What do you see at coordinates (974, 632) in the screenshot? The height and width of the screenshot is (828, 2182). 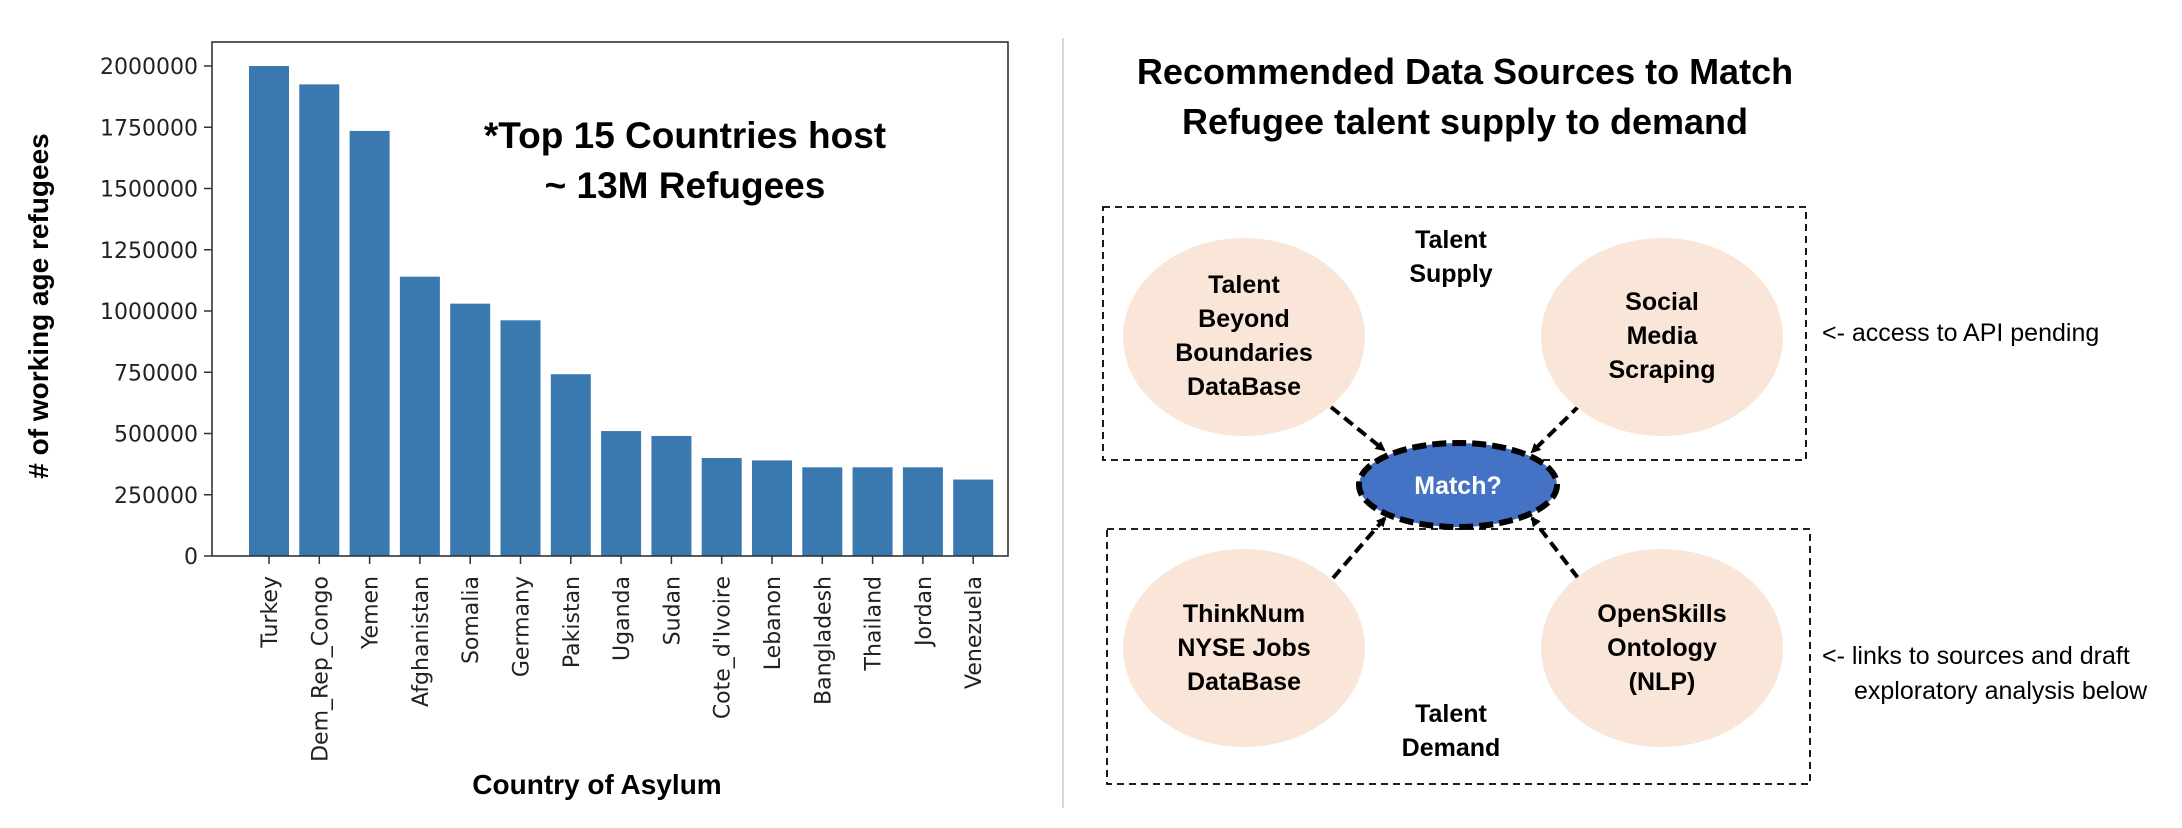 I see `x-tick-label: Venezuela` at bounding box center [974, 632].